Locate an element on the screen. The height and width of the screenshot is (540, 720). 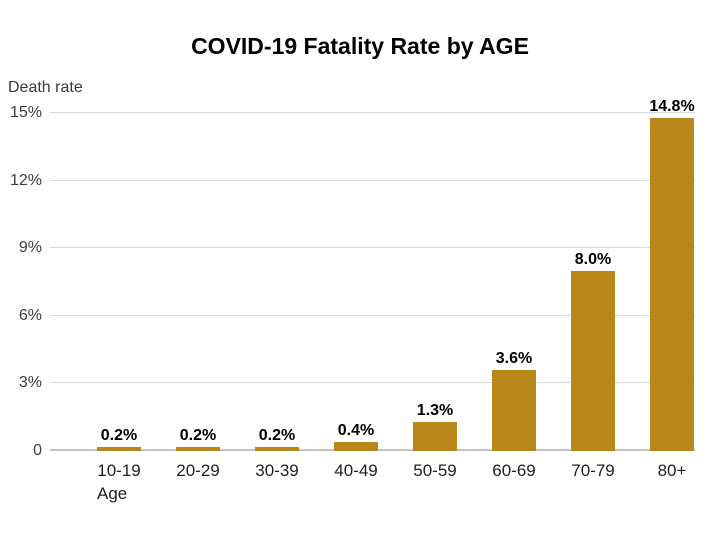
y-tick-label: 15% is located at coordinates (25, 112).